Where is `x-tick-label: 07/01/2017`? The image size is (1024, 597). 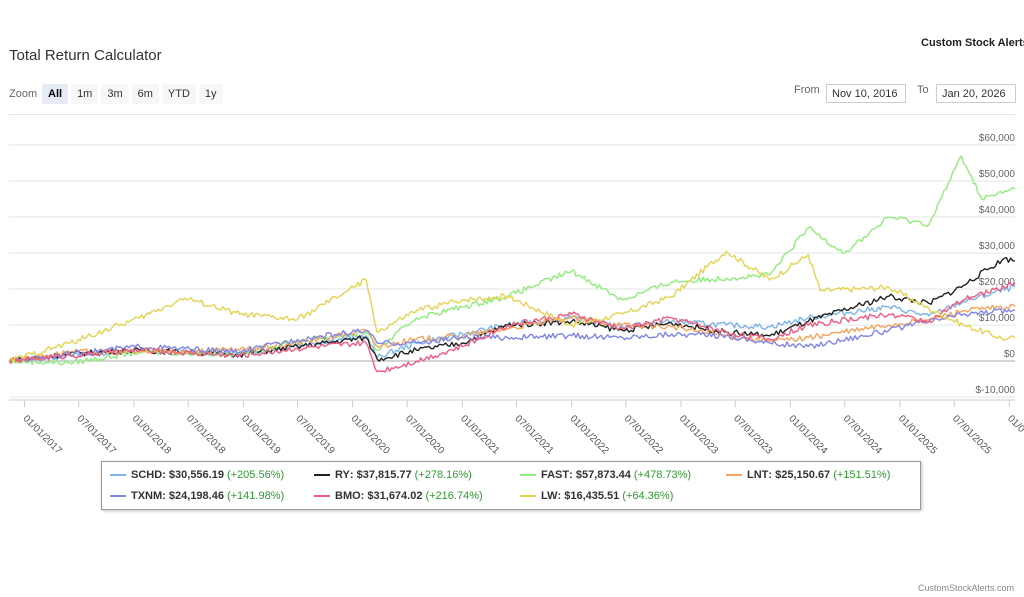
x-tick-label: 07/01/2017 is located at coordinates (96, 434).